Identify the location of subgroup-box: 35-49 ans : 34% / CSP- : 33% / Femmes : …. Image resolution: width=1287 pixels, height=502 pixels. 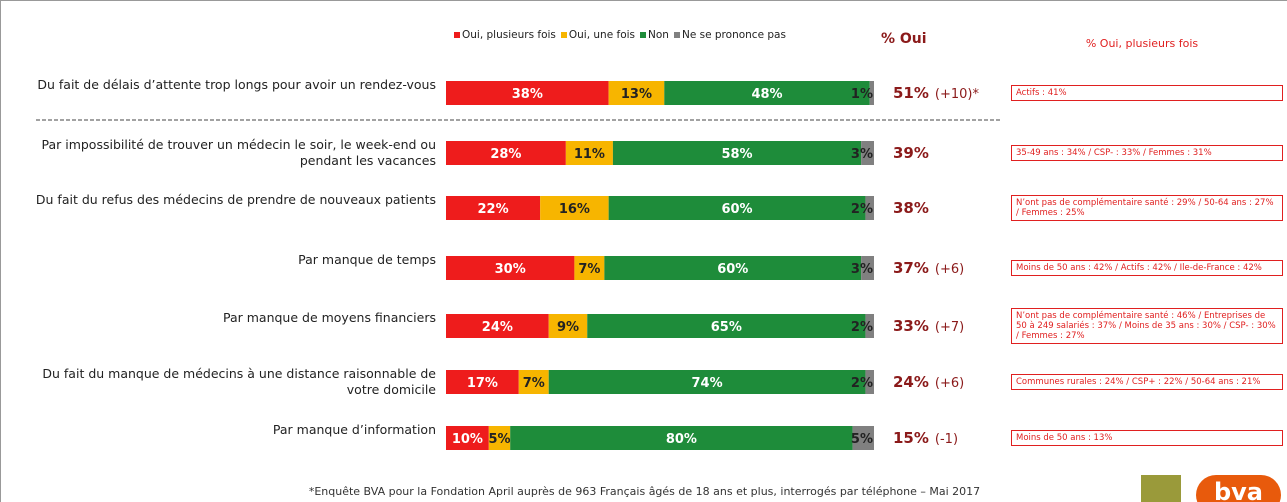
(1147, 153).